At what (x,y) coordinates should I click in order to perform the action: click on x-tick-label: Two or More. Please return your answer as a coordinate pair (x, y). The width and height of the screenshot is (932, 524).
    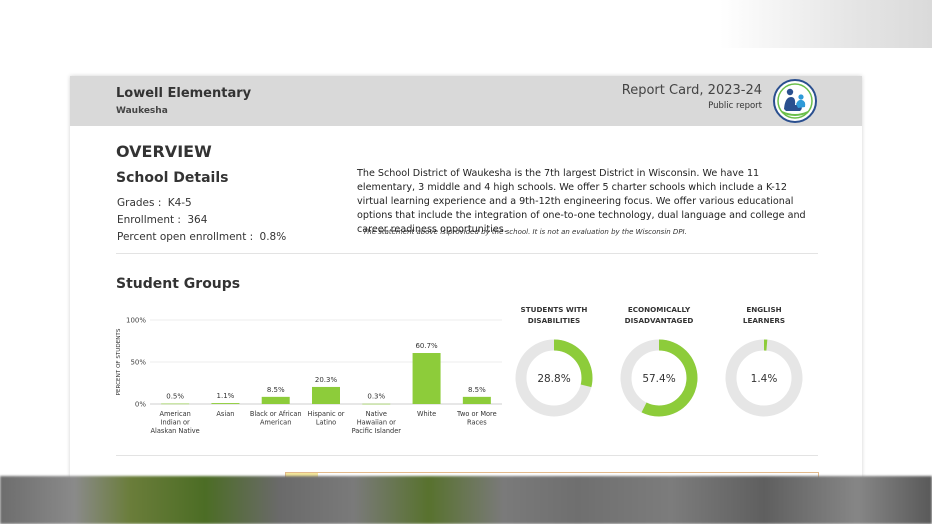
    Looking at the image, I should click on (476, 414).